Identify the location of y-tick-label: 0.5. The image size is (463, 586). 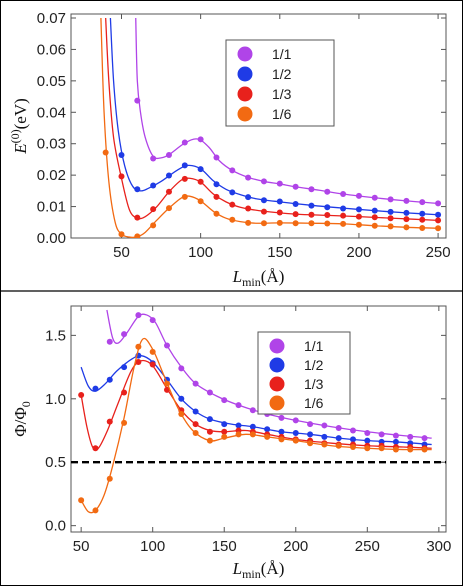
(55, 462).